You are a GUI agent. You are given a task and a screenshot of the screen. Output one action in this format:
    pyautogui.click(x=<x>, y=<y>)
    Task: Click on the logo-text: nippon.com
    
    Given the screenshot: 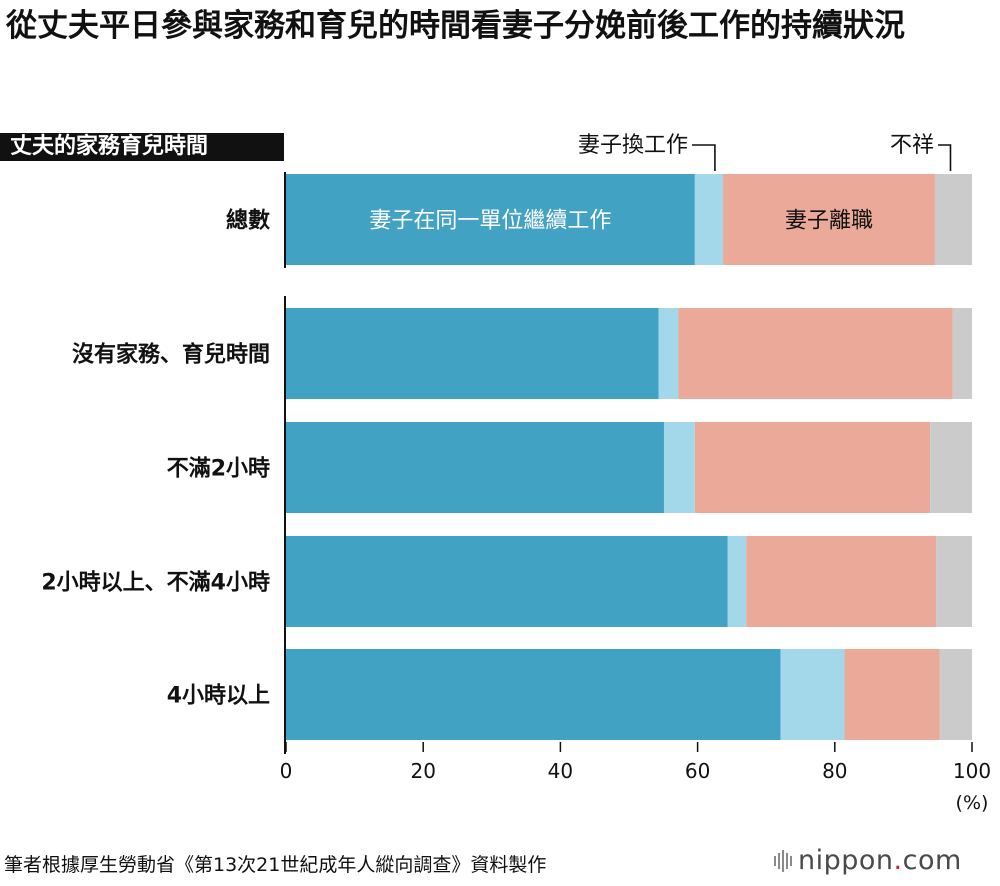 What is the action you would take?
    pyautogui.click(x=880, y=861)
    